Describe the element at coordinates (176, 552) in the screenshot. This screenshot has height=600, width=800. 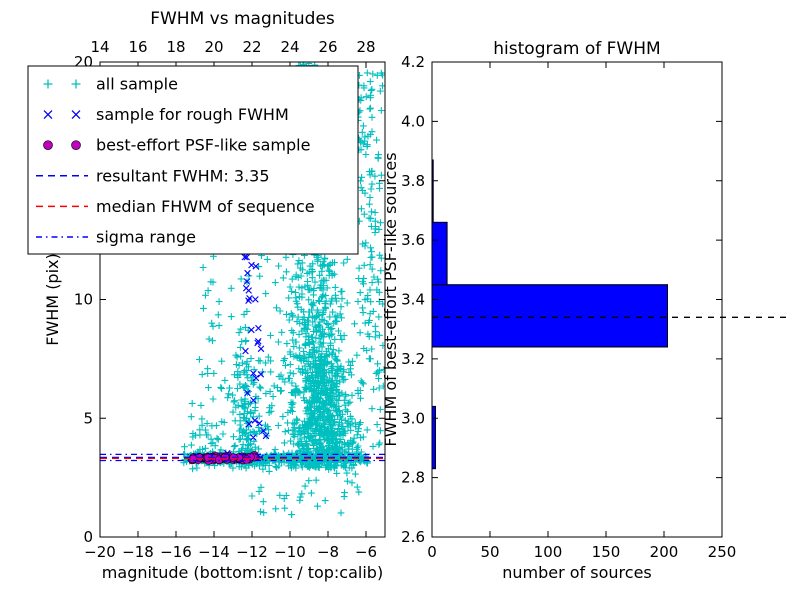
I see `x-tick-label: −16` at that location.